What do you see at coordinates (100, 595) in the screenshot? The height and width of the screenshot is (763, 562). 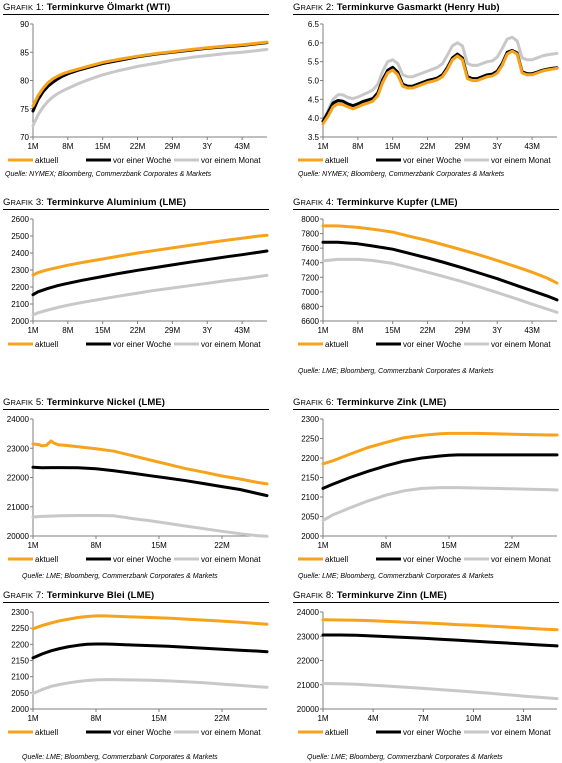 I see `chart-title: Terminkurve Blei (LME)` at bounding box center [100, 595].